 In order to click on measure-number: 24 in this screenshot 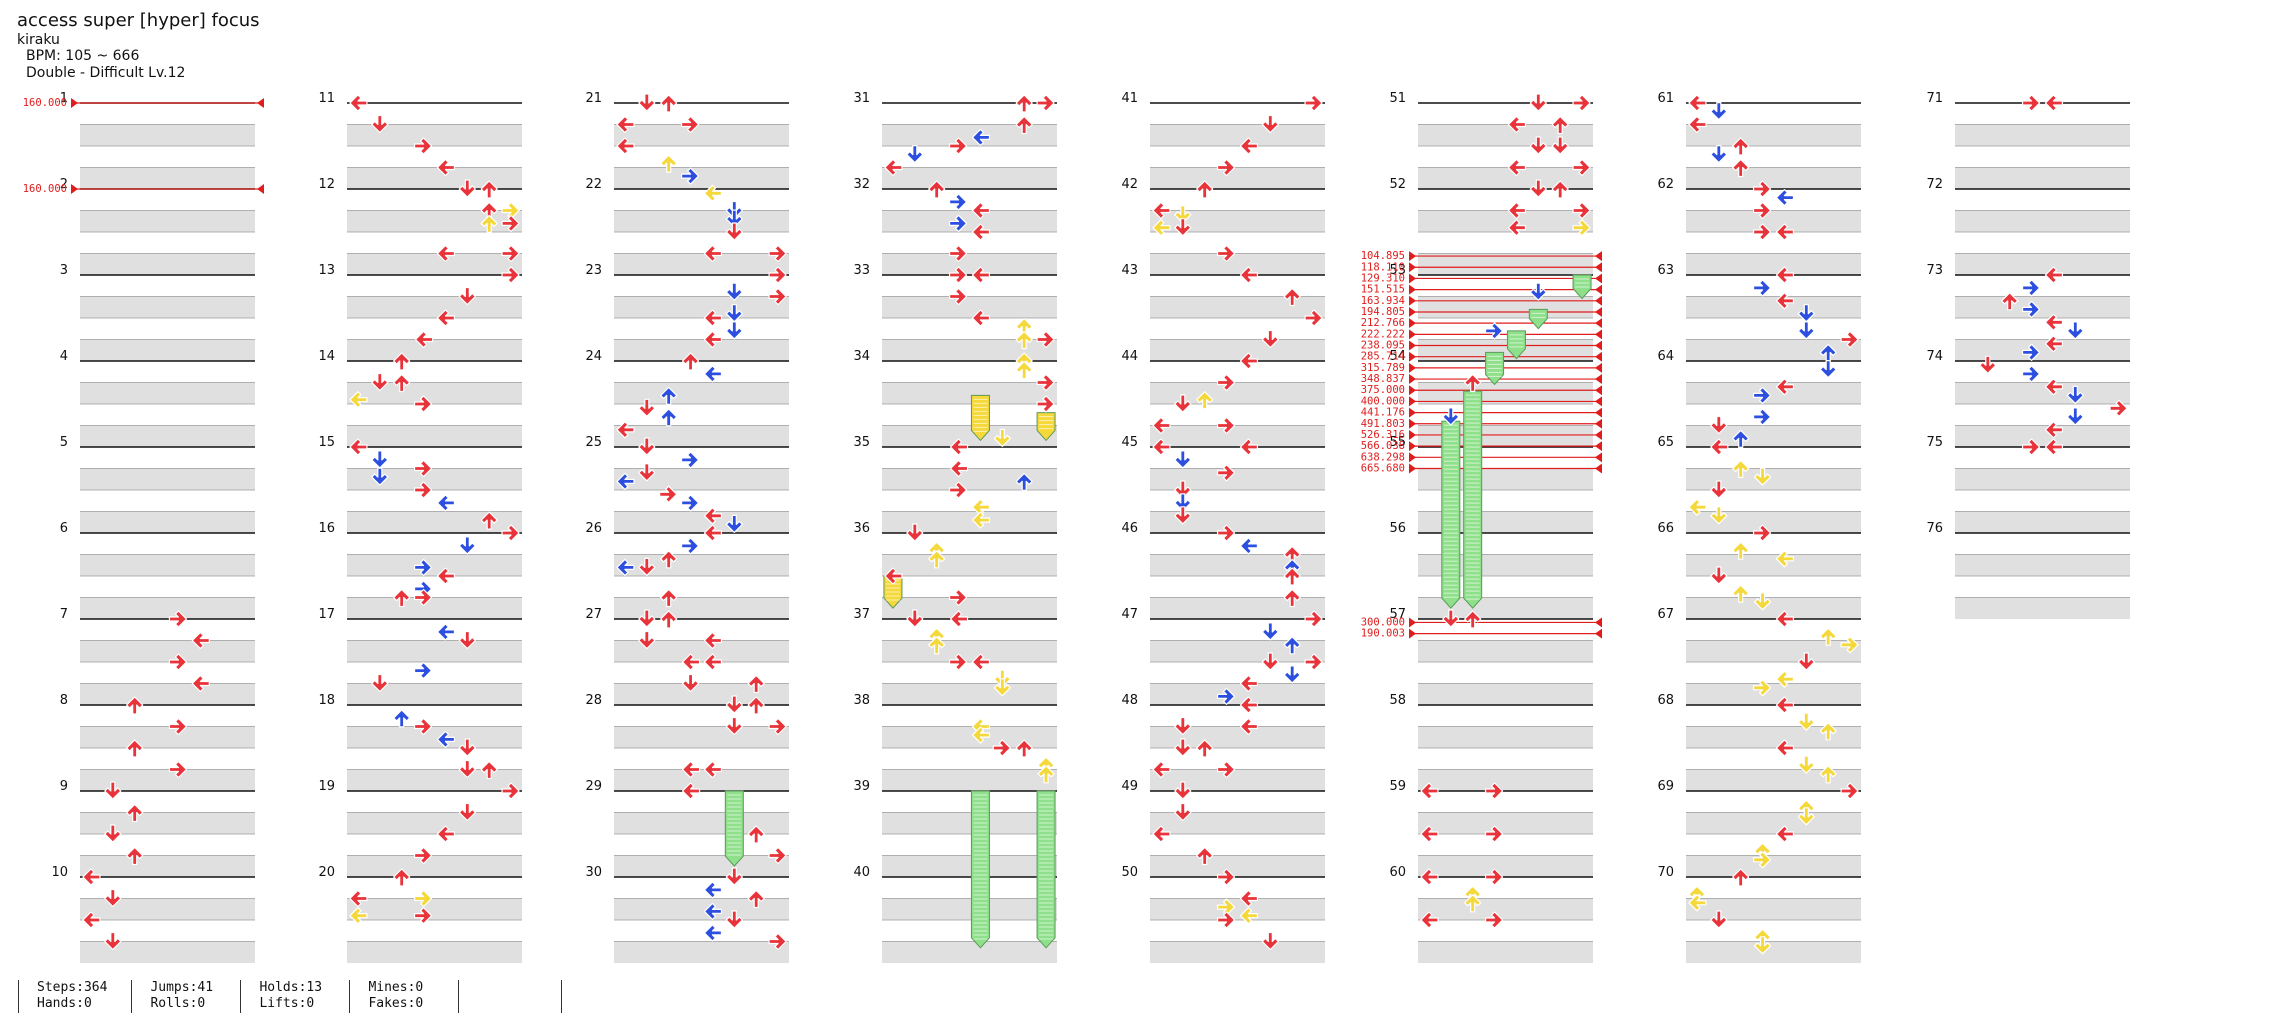, I will do `click(593, 356)`.